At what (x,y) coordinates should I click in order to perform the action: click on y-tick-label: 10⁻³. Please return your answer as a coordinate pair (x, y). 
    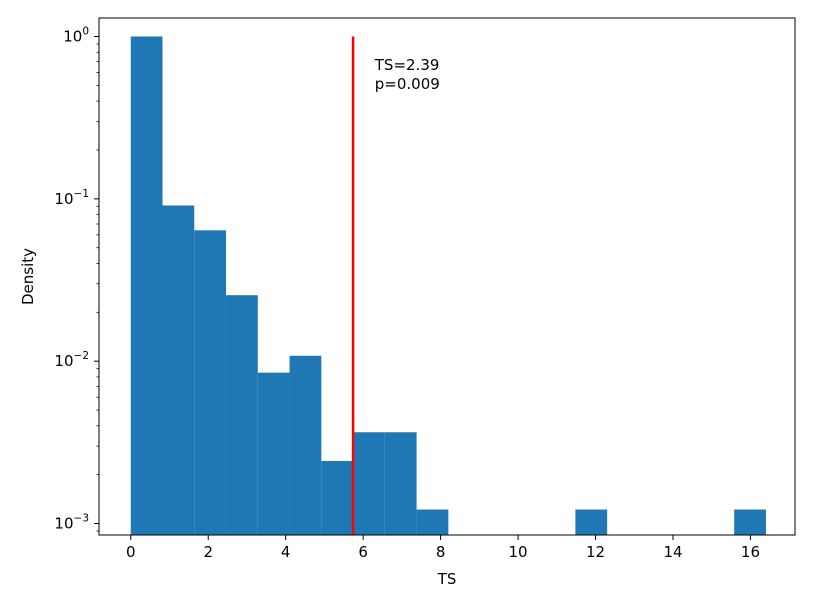
    Looking at the image, I should click on (71, 523).